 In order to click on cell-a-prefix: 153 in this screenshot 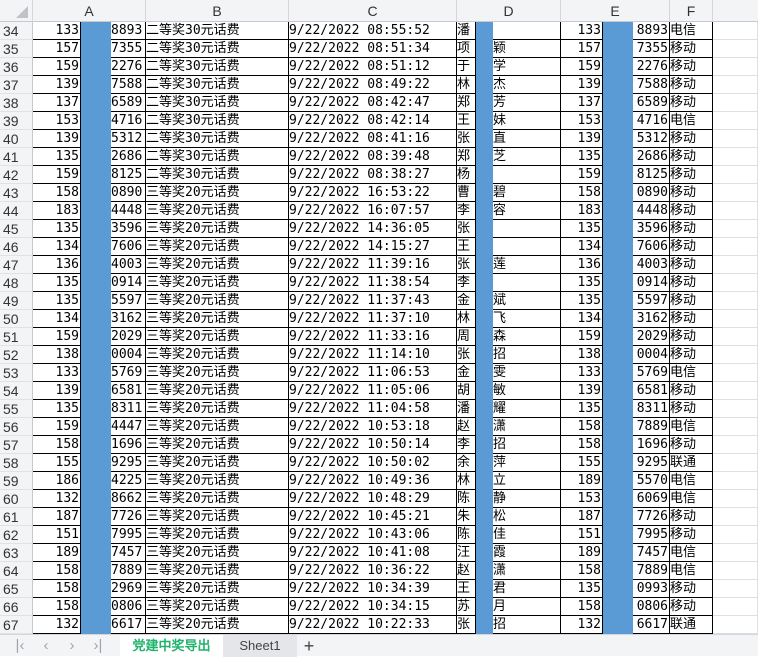, I will do `click(57, 121)`.